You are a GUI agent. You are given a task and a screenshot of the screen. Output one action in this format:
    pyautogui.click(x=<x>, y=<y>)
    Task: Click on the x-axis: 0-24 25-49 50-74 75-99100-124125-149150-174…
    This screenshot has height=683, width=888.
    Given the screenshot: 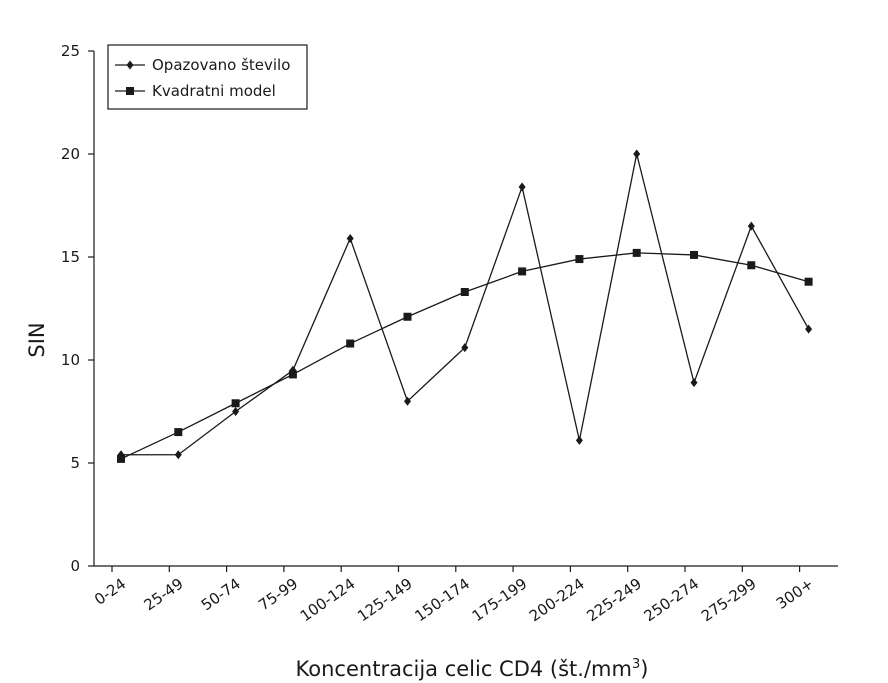 What is the action you would take?
    pyautogui.click(x=464, y=595)
    